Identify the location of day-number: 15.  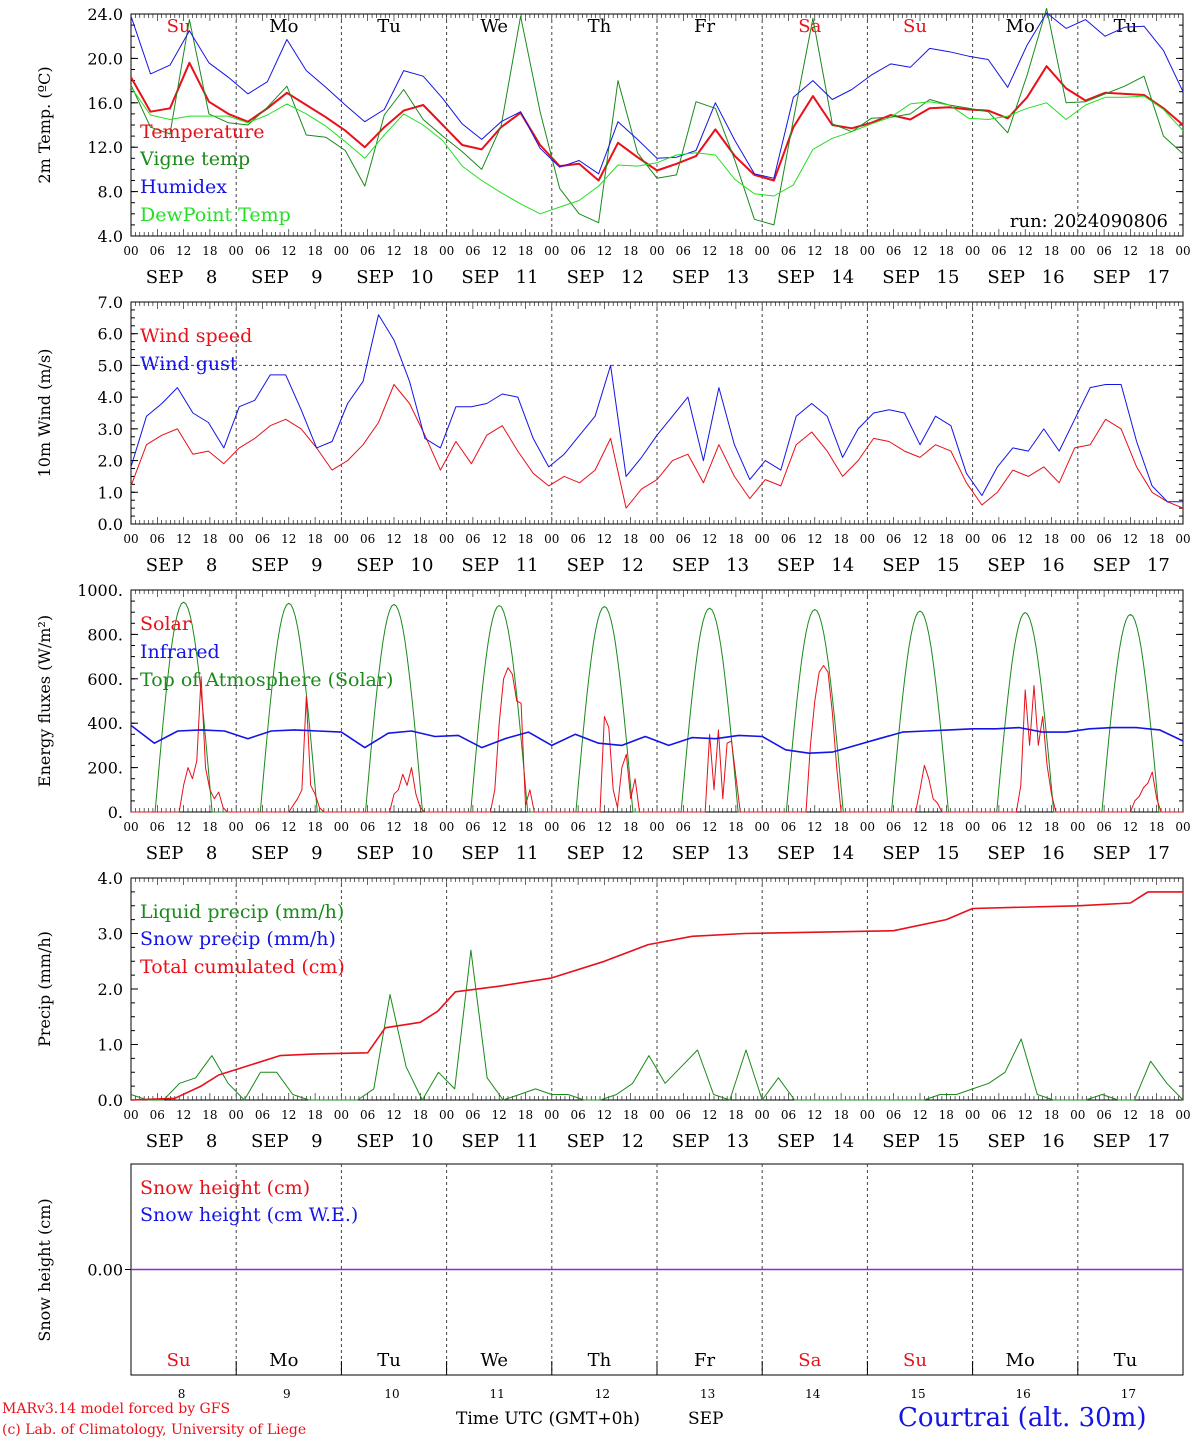
(917, 1394).